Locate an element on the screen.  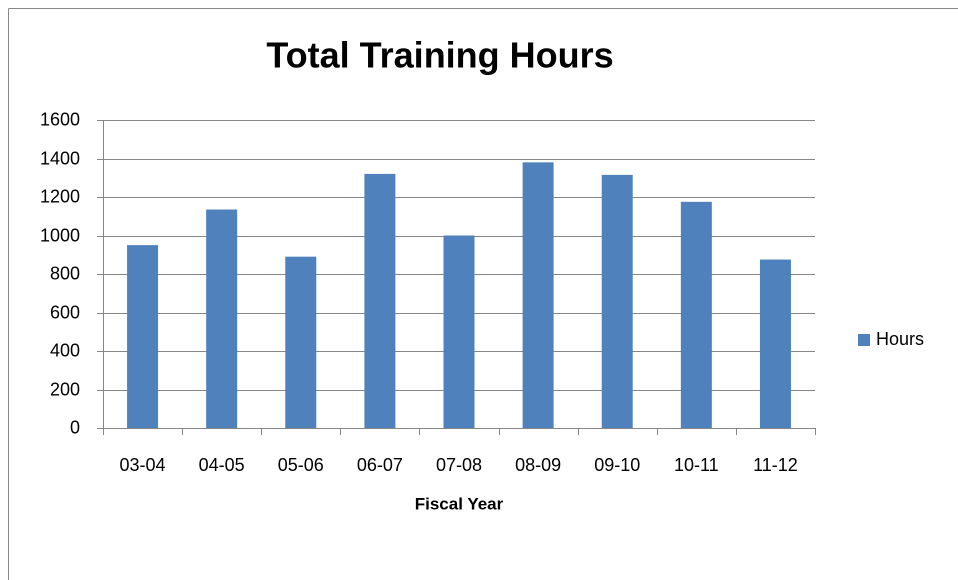
y-tick-label: 800 is located at coordinates (65, 273).